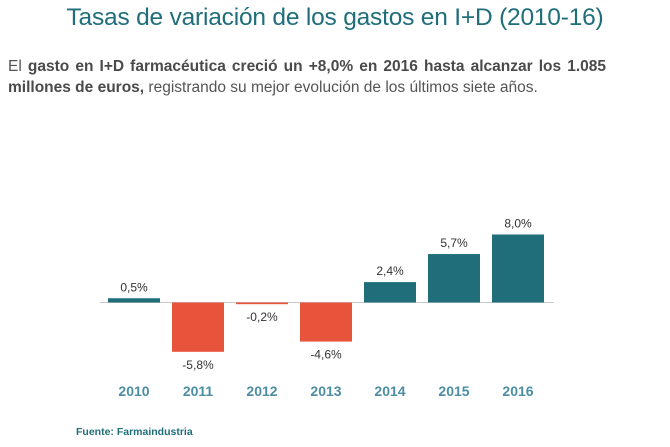 The width and height of the screenshot is (670, 447). What do you see at coordinates (390, 271) in the screenshot?
I see `value-label-2014: 2,4%` at bounding box center [390, 271].